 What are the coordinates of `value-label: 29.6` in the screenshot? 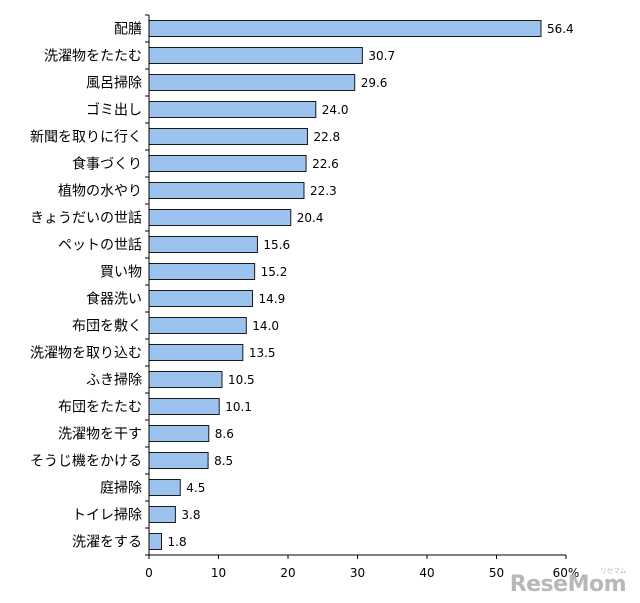 It's located at (374, 83).